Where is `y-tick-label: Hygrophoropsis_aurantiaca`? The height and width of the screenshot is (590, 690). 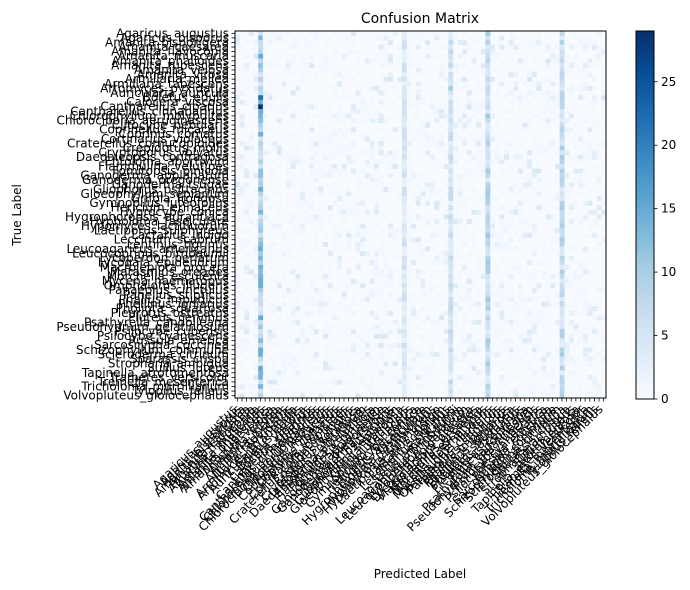 y-tick-label: Hygrophoropsis_aurantiaca is located at coordinates (147, 217).